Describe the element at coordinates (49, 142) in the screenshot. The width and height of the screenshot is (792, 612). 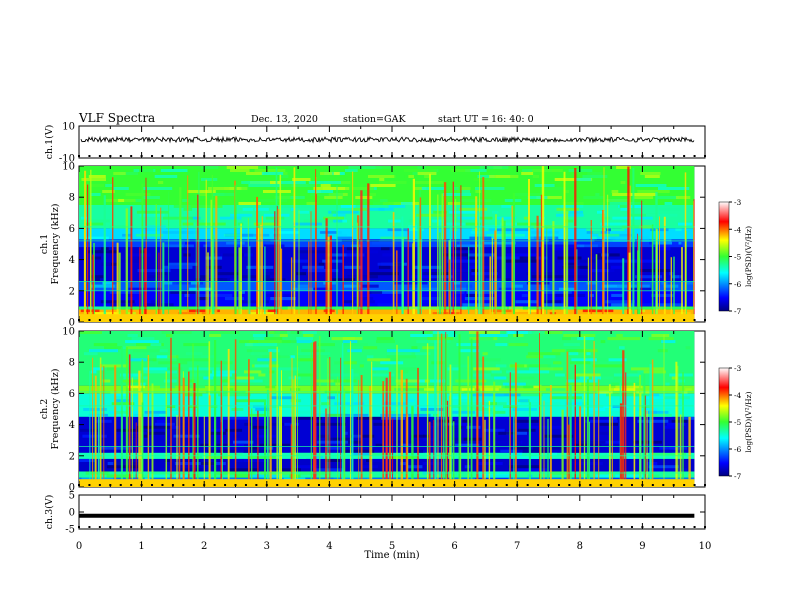
I see `y-axis-label: ch.1(V)` at that location.